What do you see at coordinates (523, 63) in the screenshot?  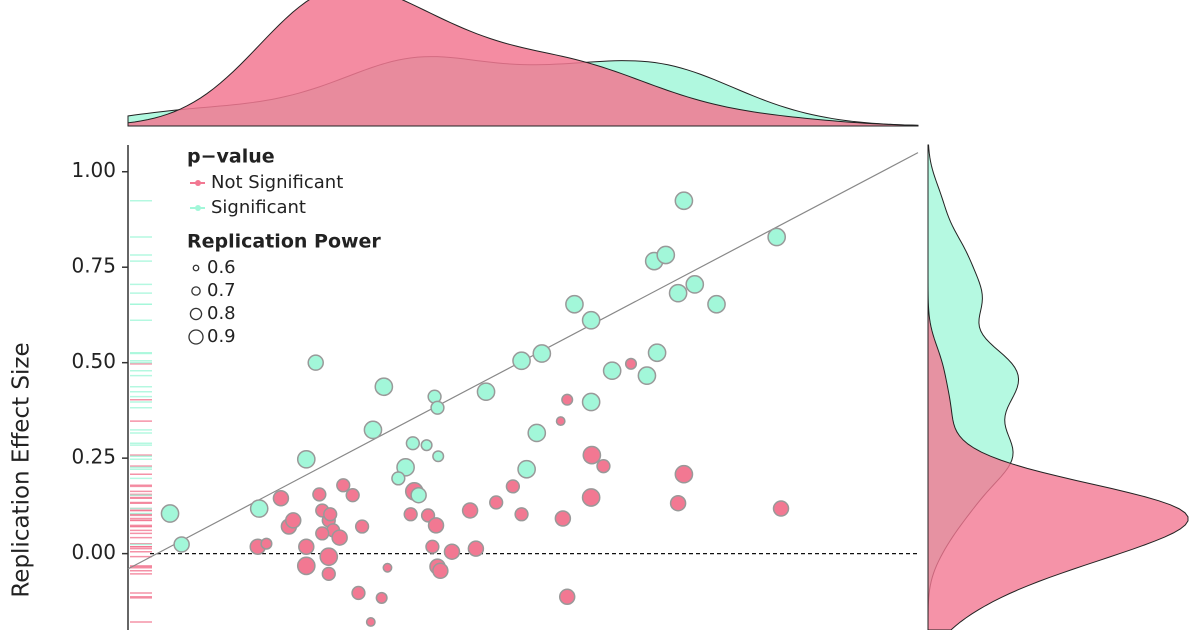 I see `x-density` at bounding box center [523, 63].